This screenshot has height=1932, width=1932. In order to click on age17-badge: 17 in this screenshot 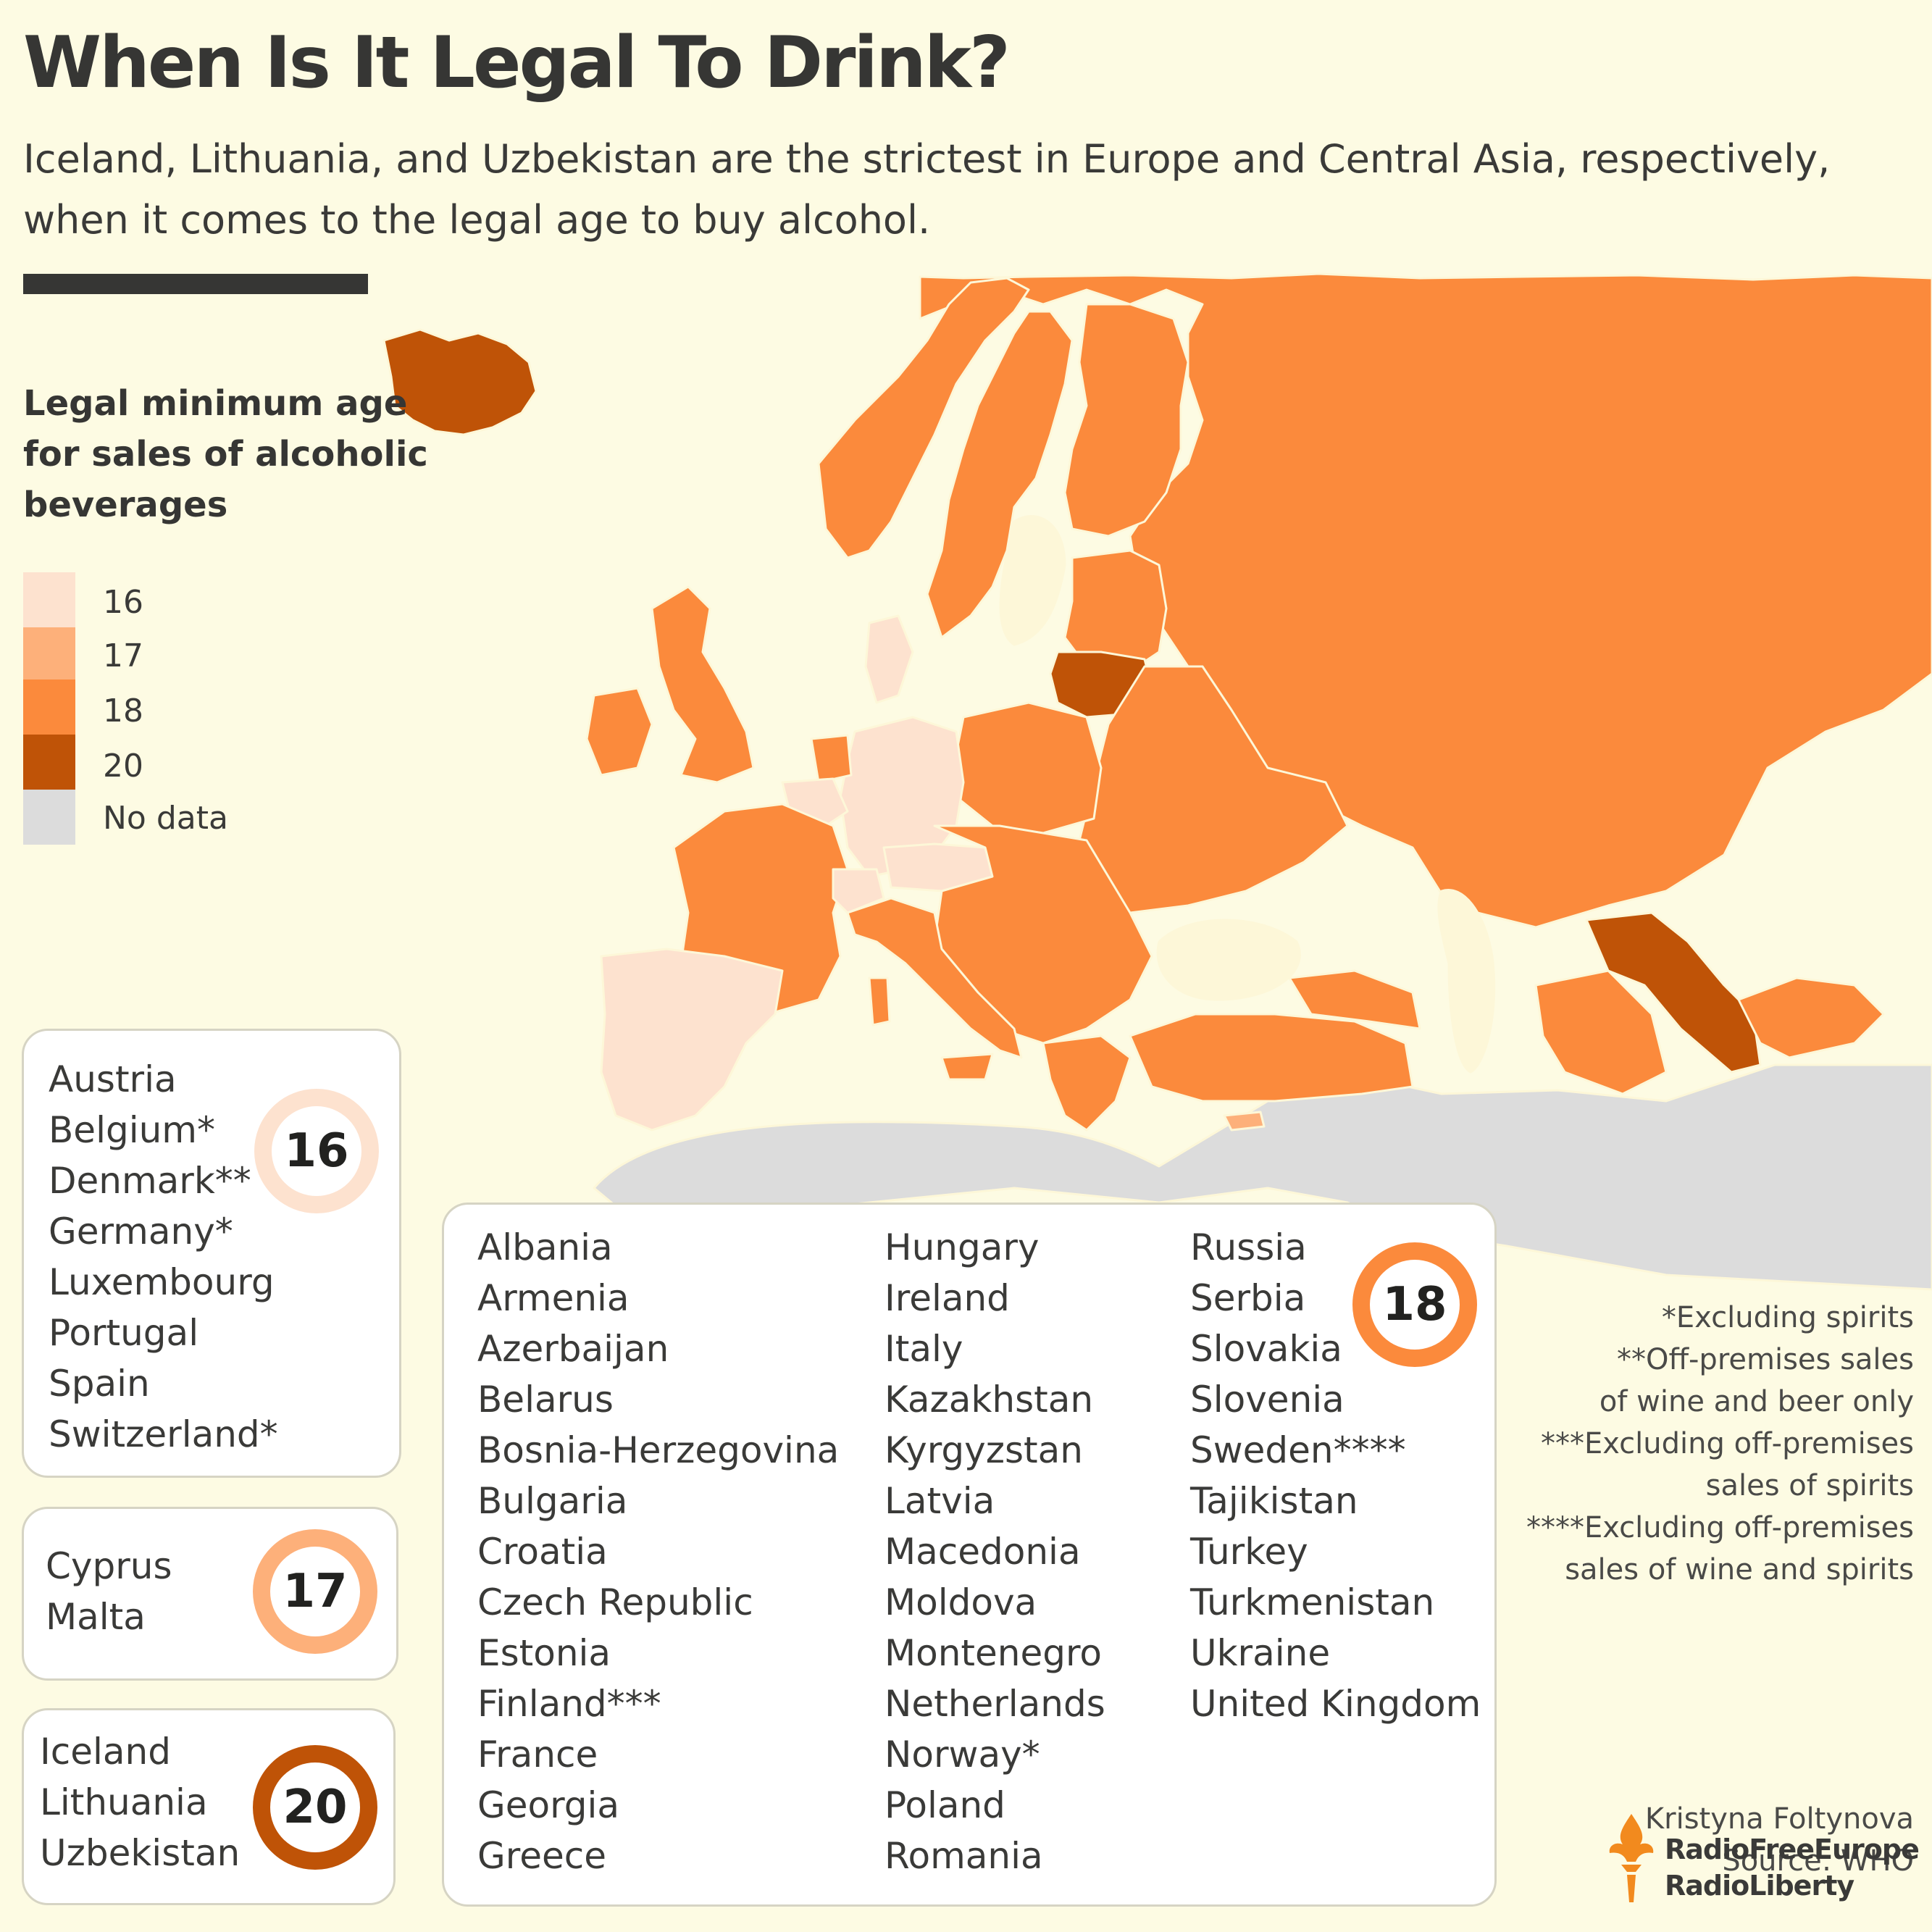, I will do `click(315, 1591)`.